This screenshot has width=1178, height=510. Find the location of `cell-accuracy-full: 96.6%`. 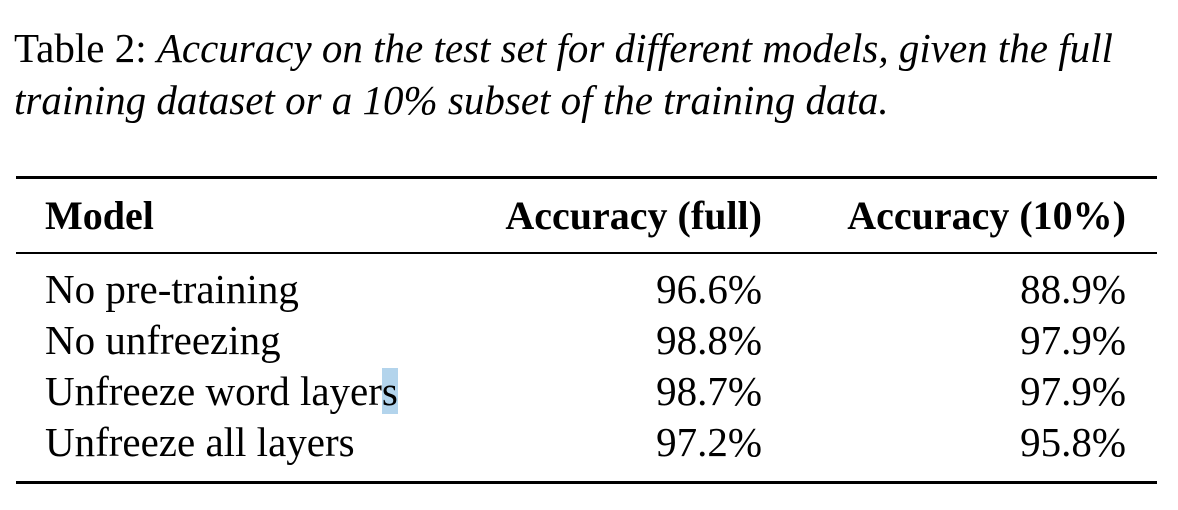

cell-accuracy-full: 96.6% is located at coordinates (709, 289).